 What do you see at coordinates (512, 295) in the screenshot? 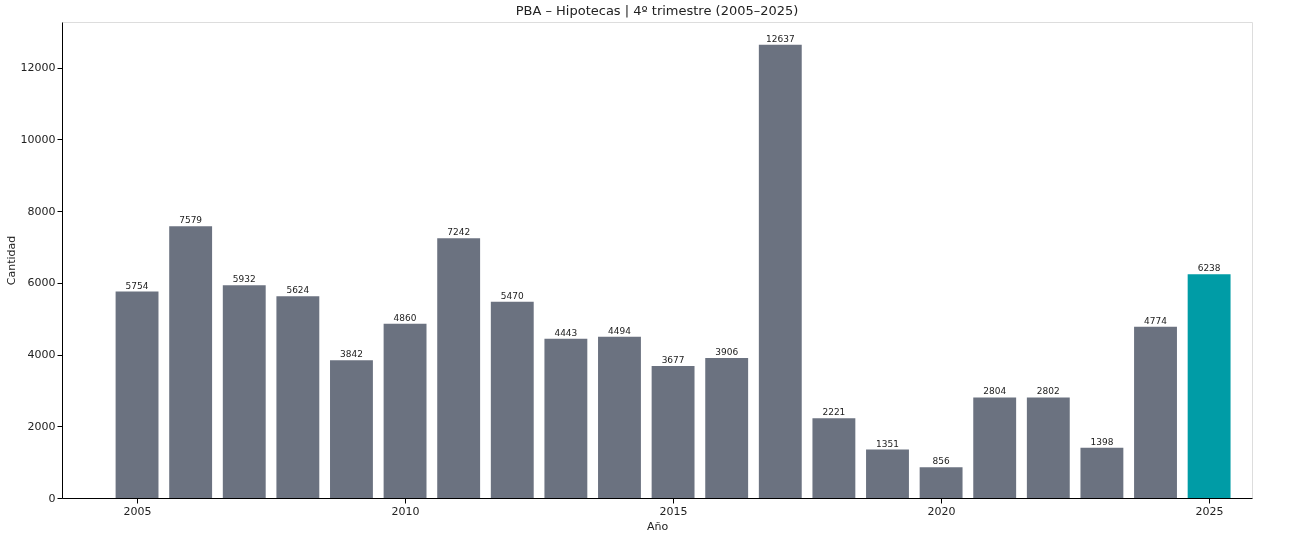
I see `data-label: 5470` at bounding box center [512, 295].